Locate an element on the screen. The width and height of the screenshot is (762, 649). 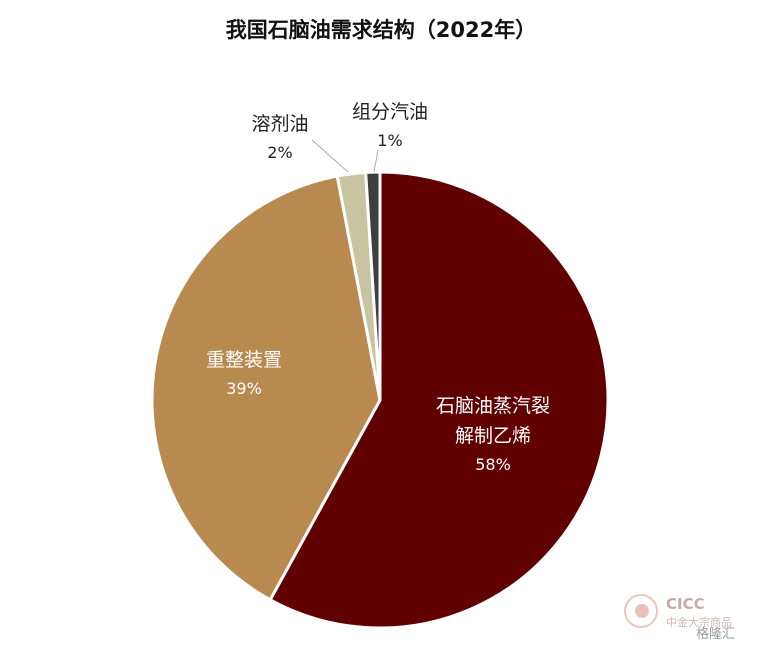
slice-reforming-label: 重整装置 is located at coordinates (244, 360).